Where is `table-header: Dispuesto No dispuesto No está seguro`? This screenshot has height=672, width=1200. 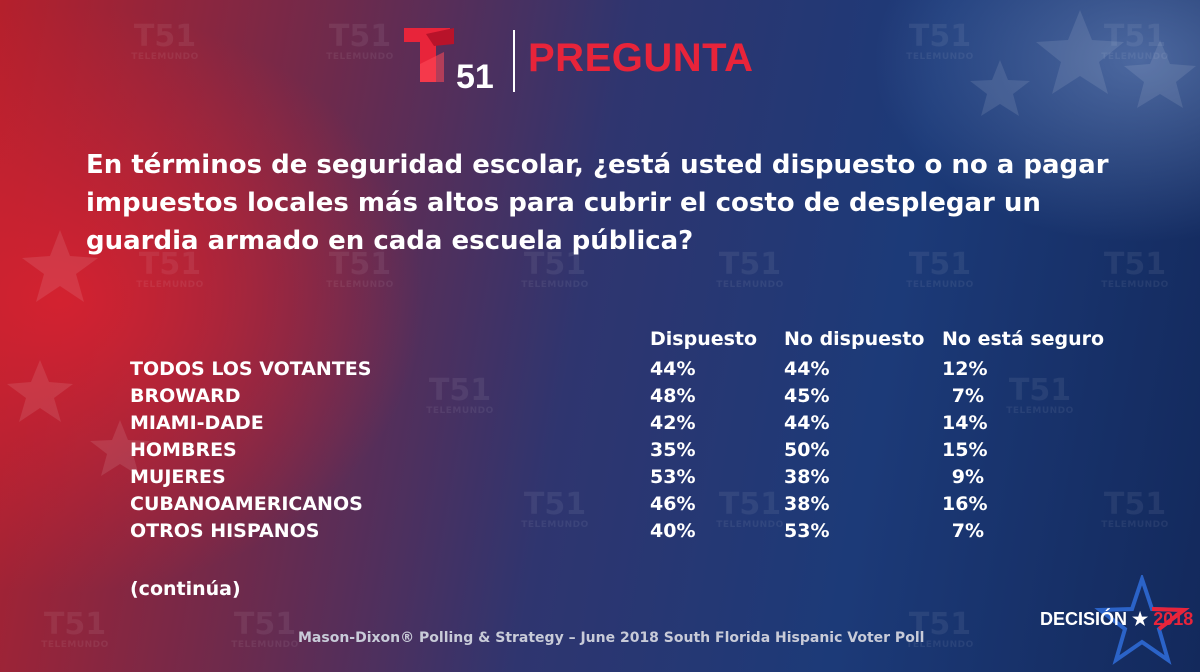 table-header: Dispuesto No dispuesto No está seguro is located at coordinates (630, 343).